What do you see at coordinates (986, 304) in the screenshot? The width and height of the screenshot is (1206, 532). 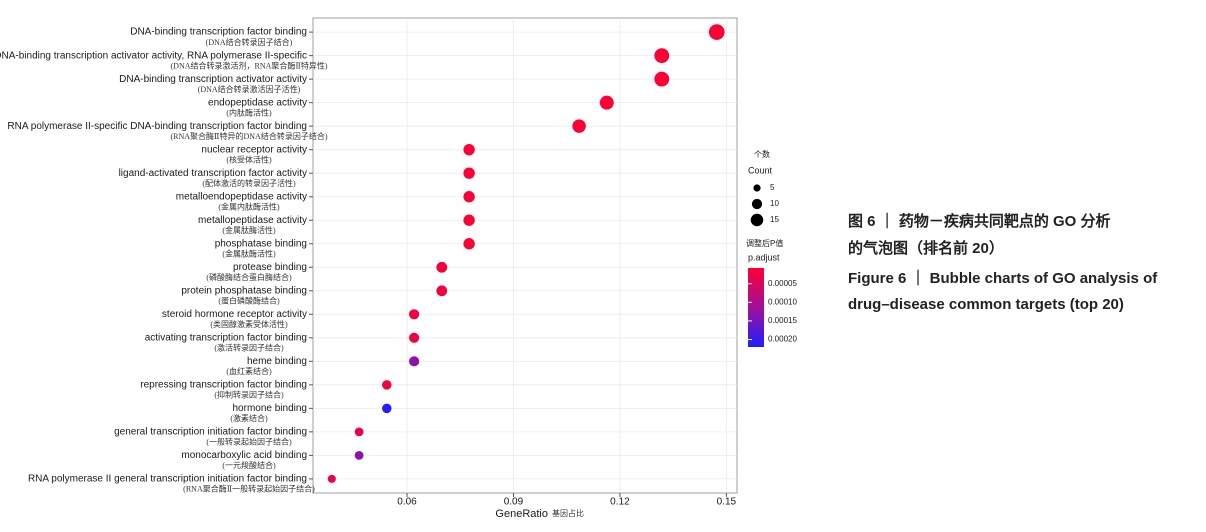 I see `caption-en-2: drug–disease common targets (top 20)` at bounding box center [986, 304].